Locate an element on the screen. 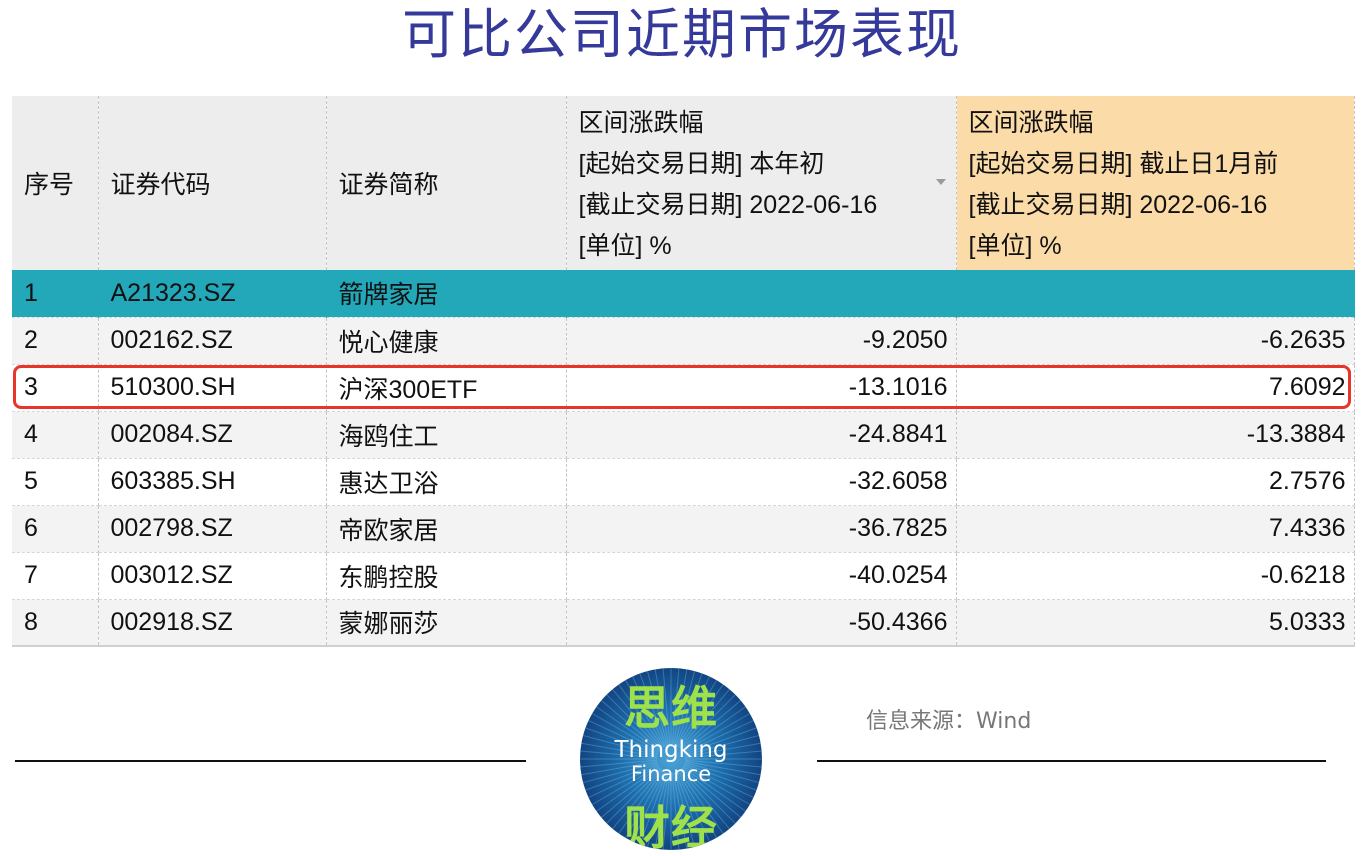  cell-seq: 7 is located at coordinates (55, 576).